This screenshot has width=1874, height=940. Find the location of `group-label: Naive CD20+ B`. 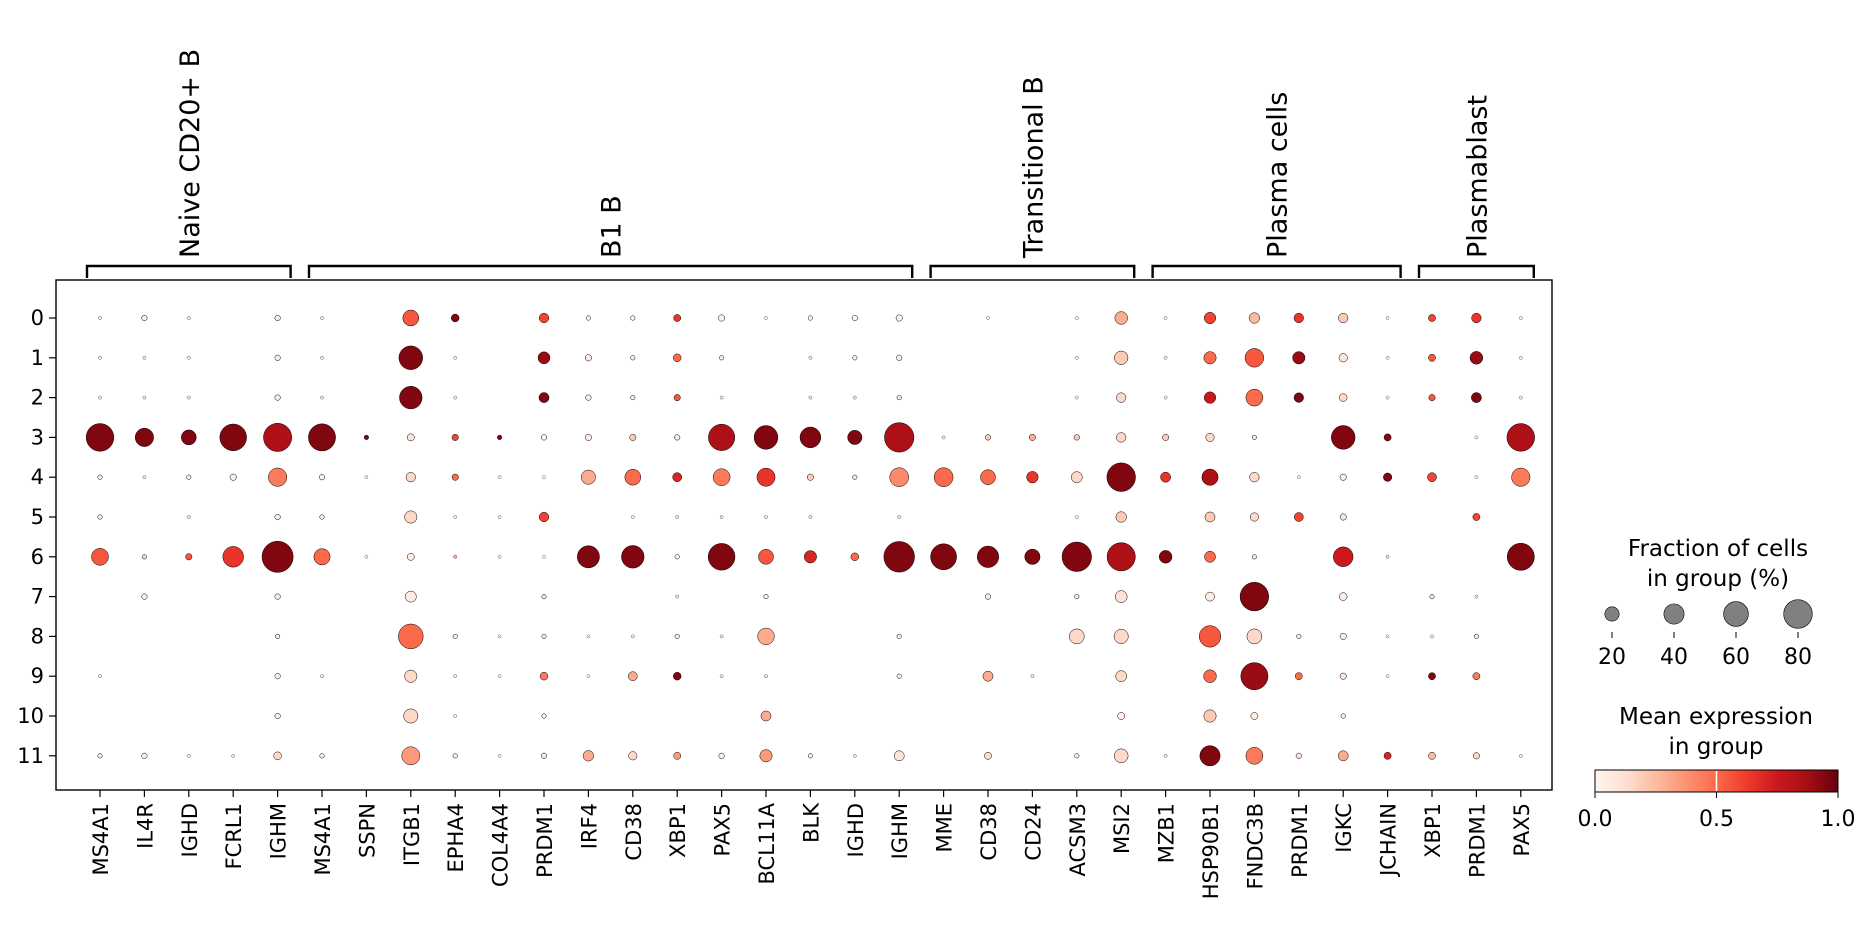

group-label: Naive CD20+ B is located at coordinates (190, 153).